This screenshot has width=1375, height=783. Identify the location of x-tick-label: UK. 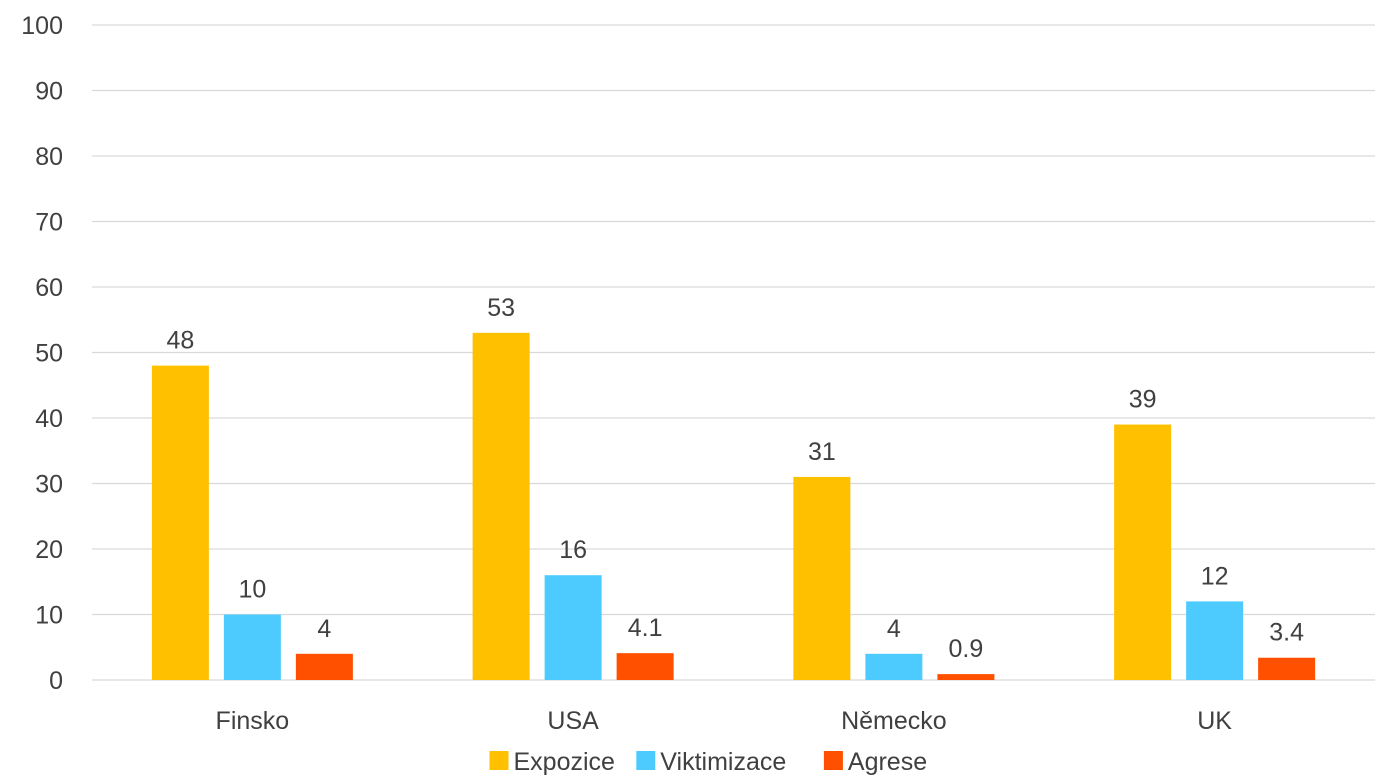
(1214, 721).